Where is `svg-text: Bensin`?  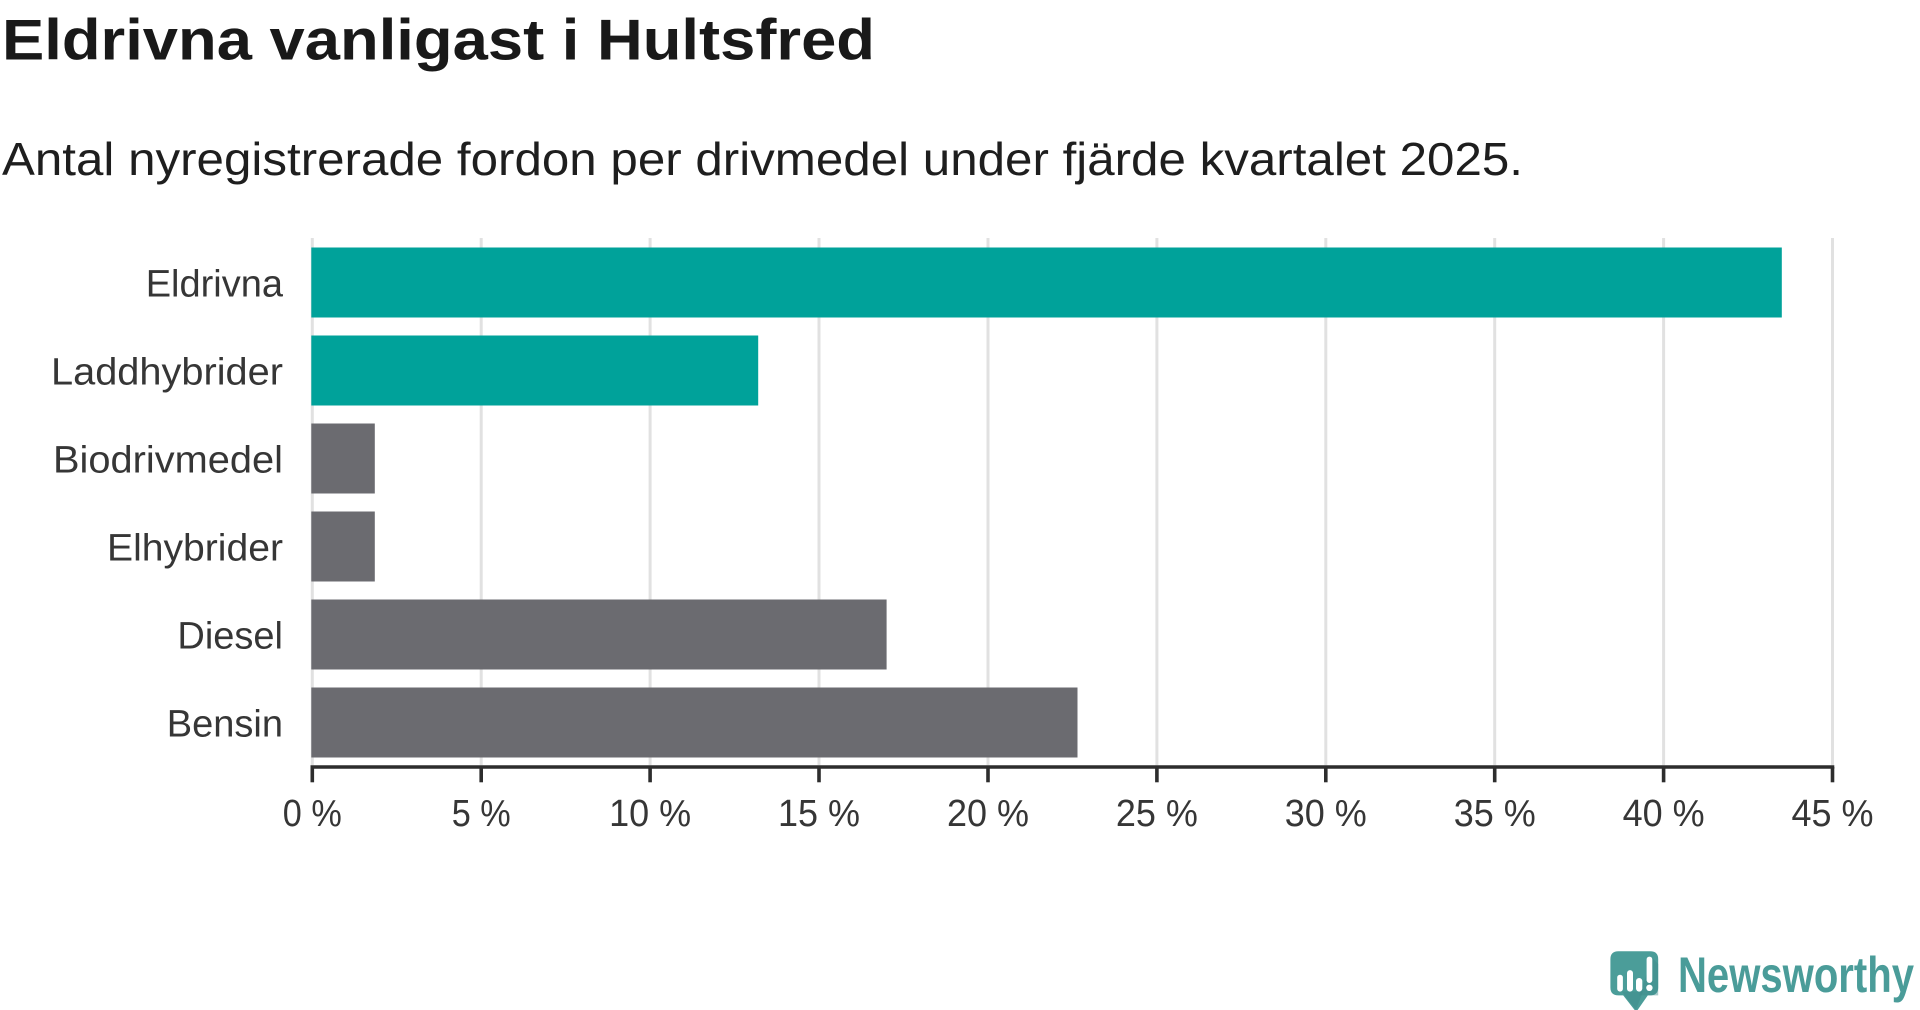 svg-text: Bensin is located at coordinates (225, 725).